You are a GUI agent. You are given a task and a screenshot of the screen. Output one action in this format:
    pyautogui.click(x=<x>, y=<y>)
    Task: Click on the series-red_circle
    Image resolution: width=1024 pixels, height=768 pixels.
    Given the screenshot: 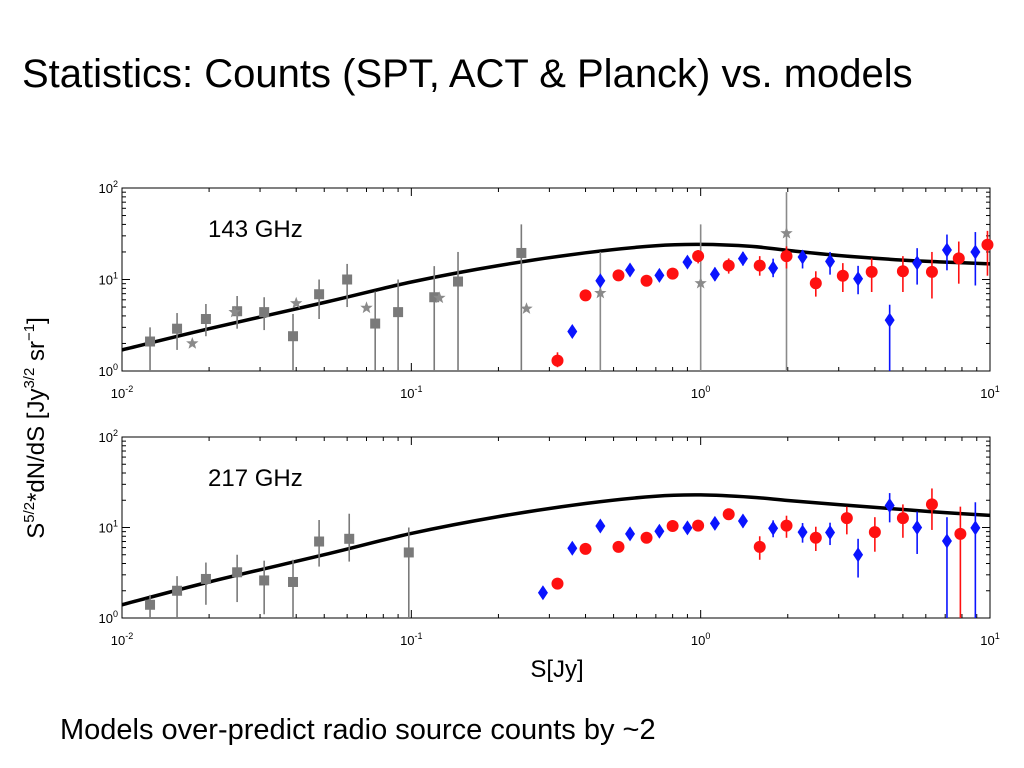 What is the action you would take?
    pyautogui.click(x=759, y=553)
    